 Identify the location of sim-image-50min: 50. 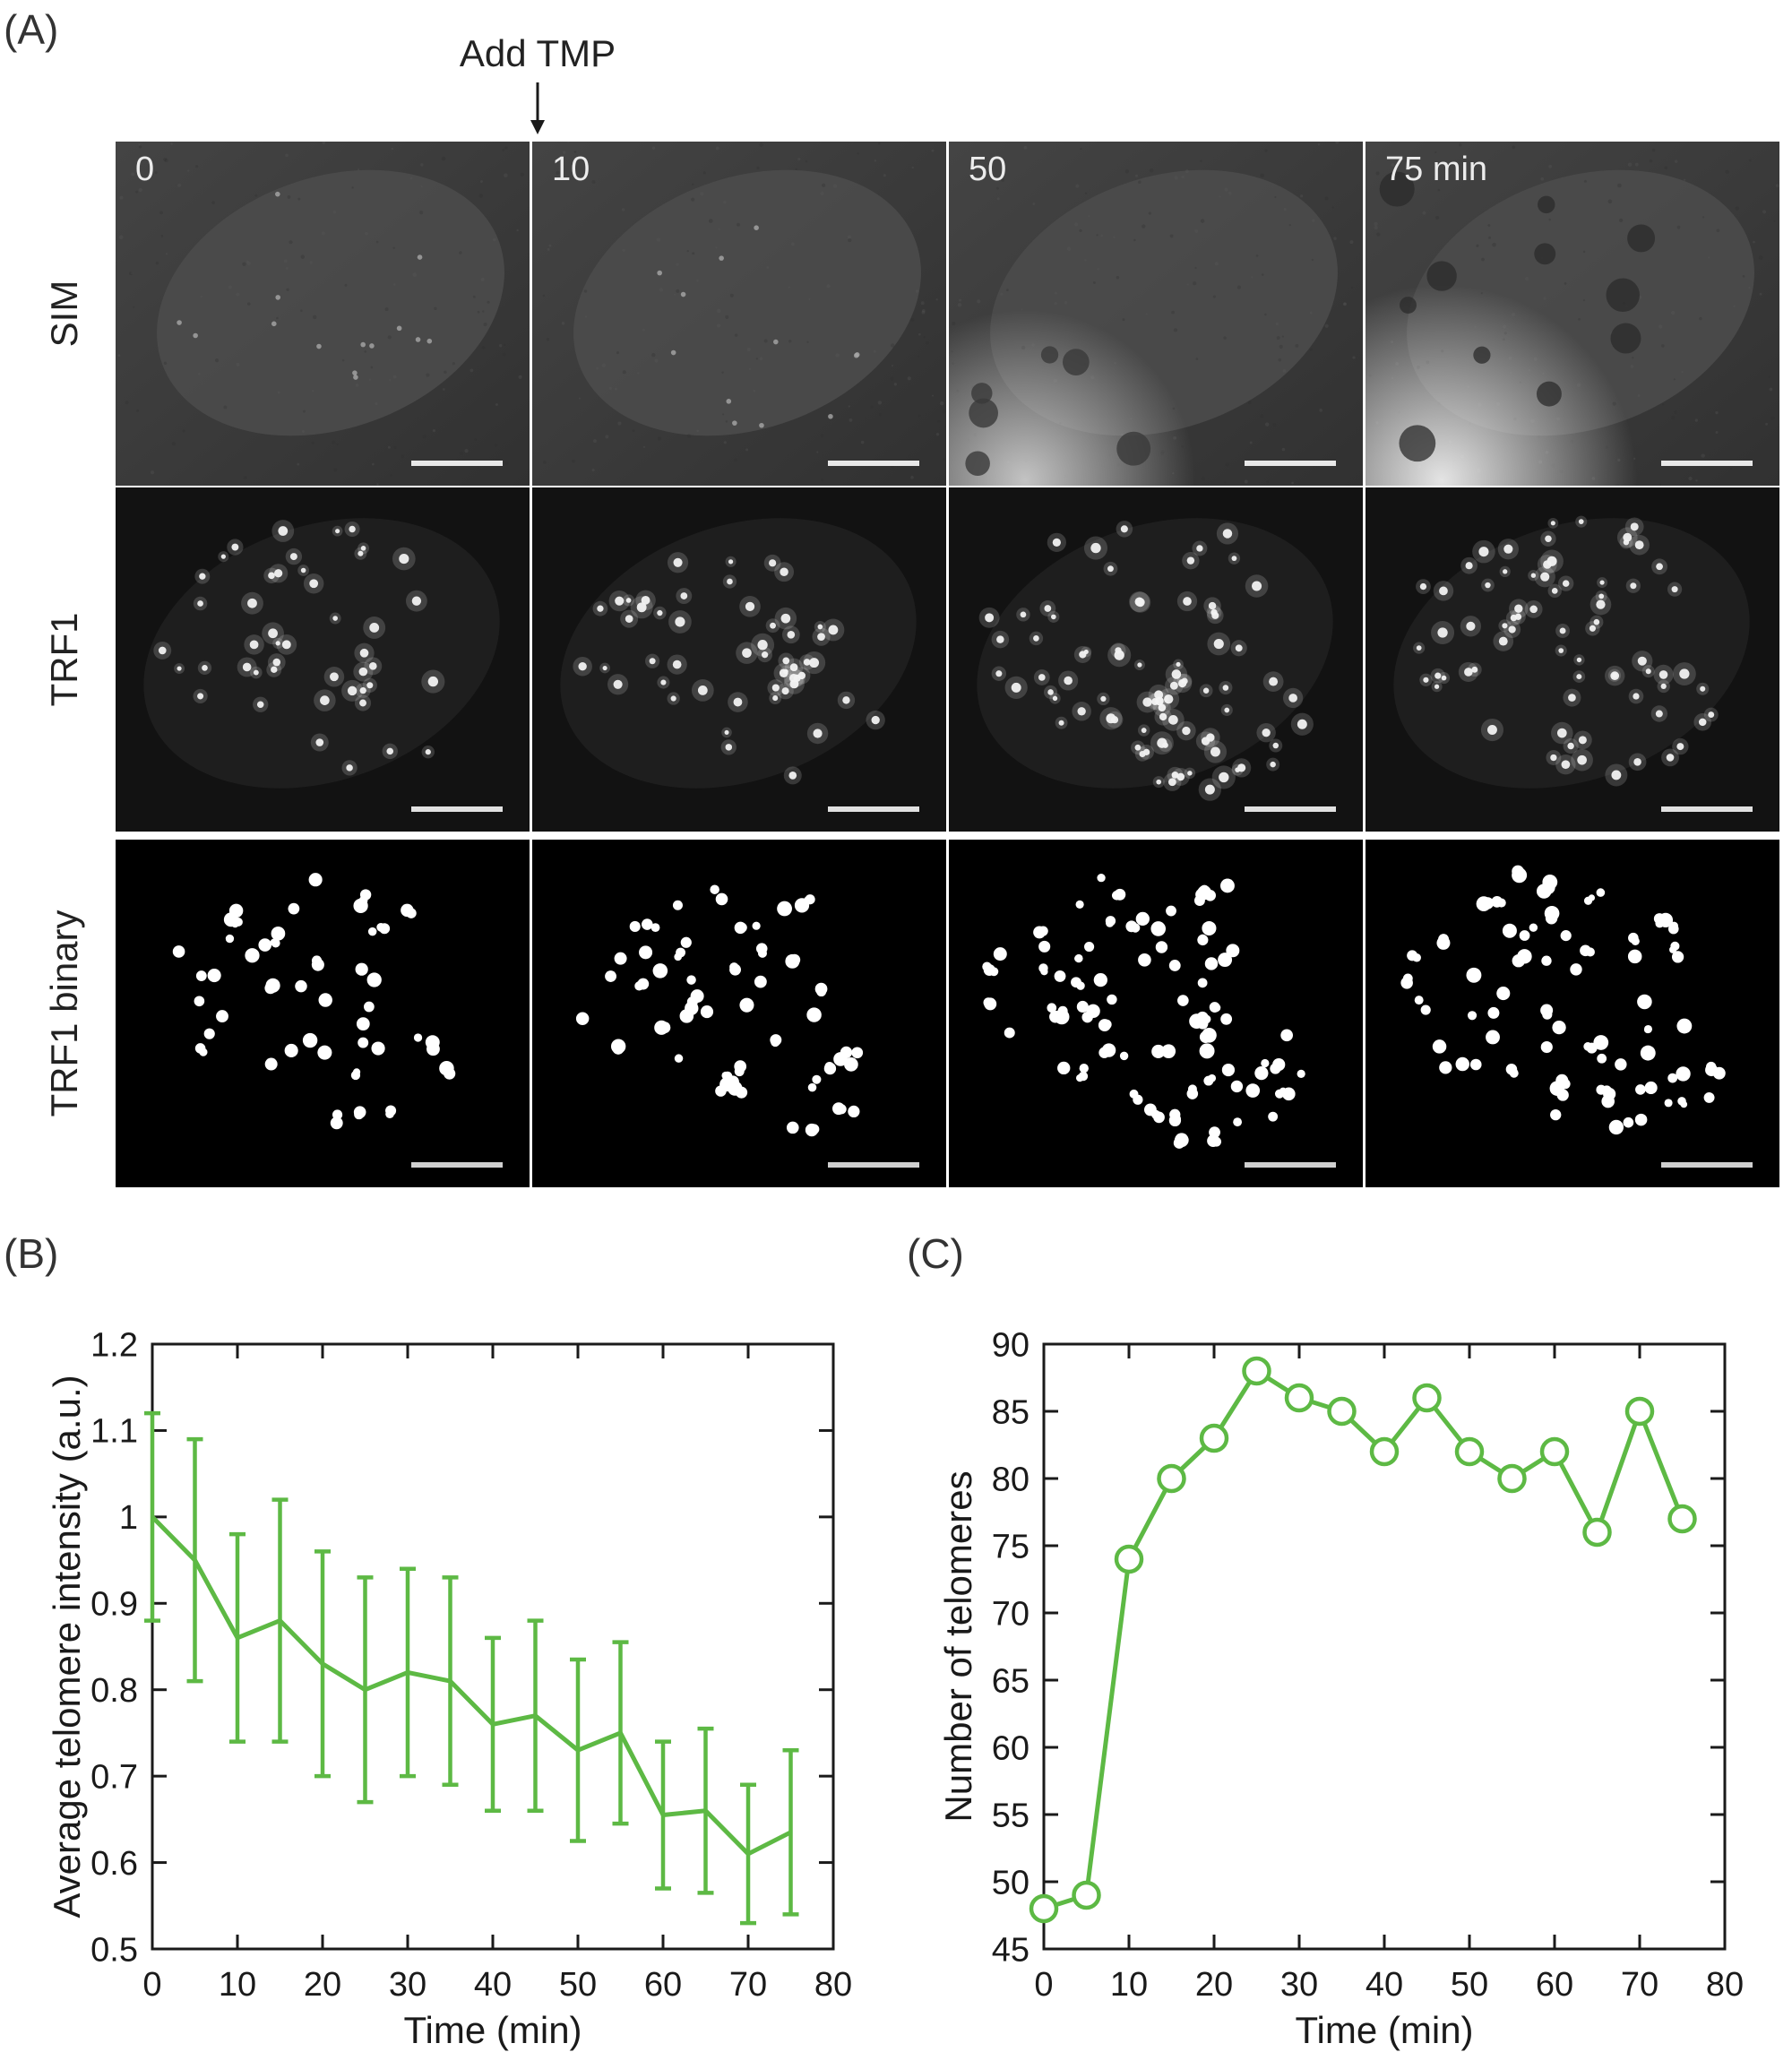
(1156, 314).